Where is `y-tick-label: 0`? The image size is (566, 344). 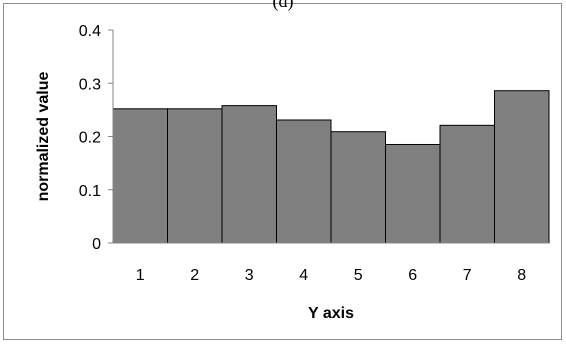 y-tick-label: 0 is located at coordinates (96, 244).